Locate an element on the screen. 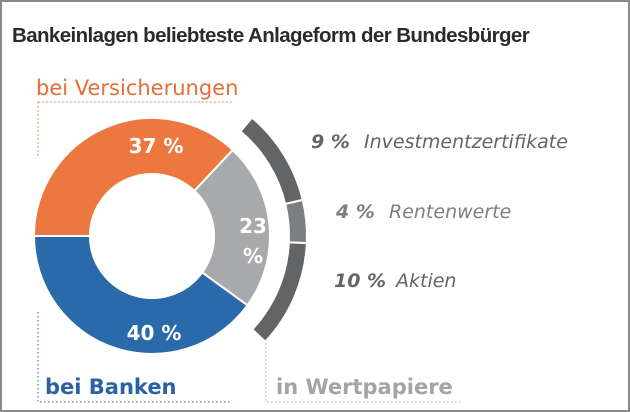 The height and width of the screenshot is (412, 630). slice-bei-versicherungen is located at coordinates (133, 177).